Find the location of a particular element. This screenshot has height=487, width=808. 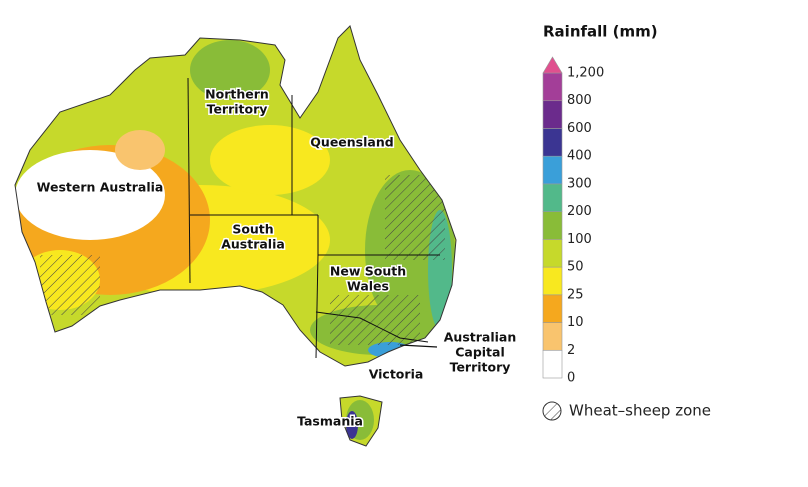

region-label: Northern is located at coordinates (237, 94).